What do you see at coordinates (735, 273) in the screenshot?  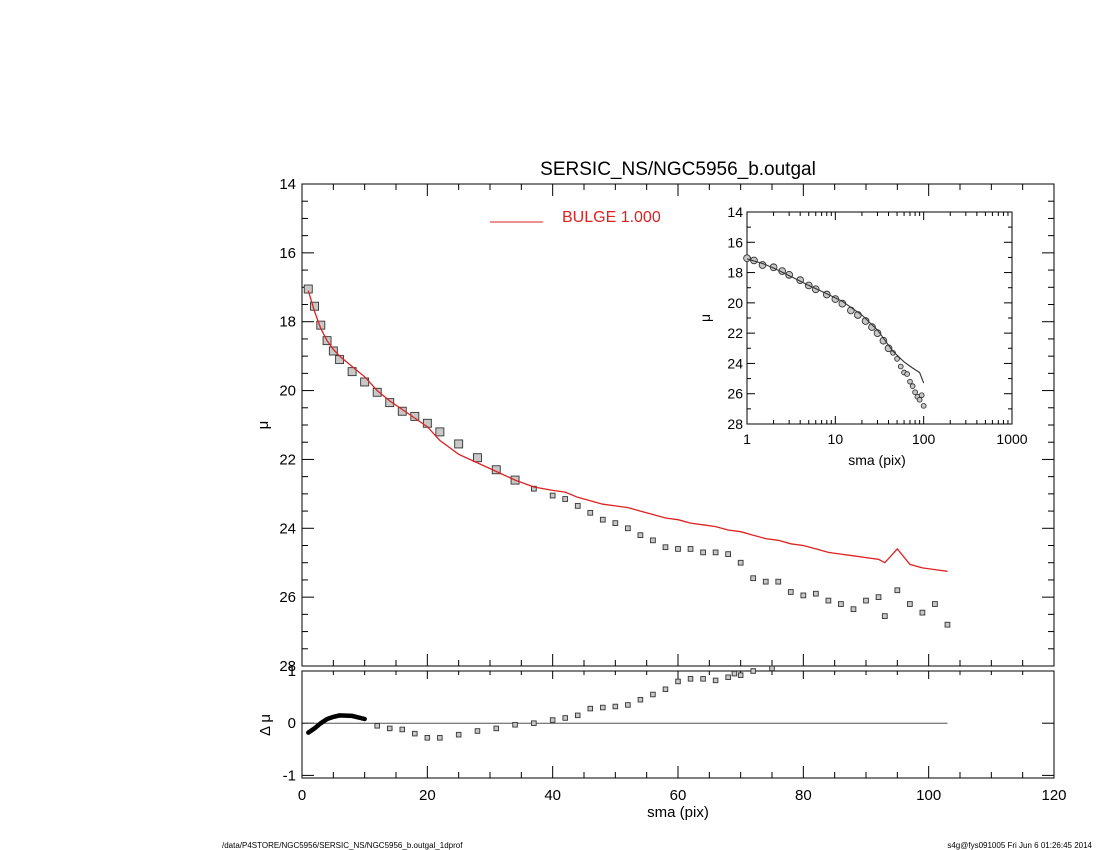 I see `inset-y-tick-label: 18` at bounding box center [735, 273].